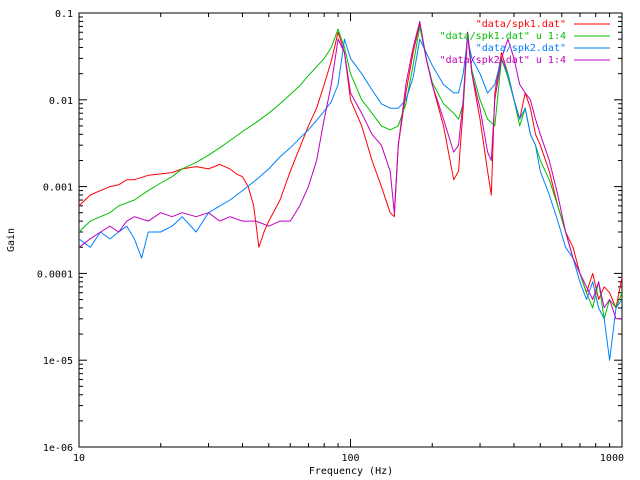 The image size is (640, 480). Describe the element at coordinates (521, 24) in the screenshot. I see `legend-label-1: "data/spk1.dat"` at that location.